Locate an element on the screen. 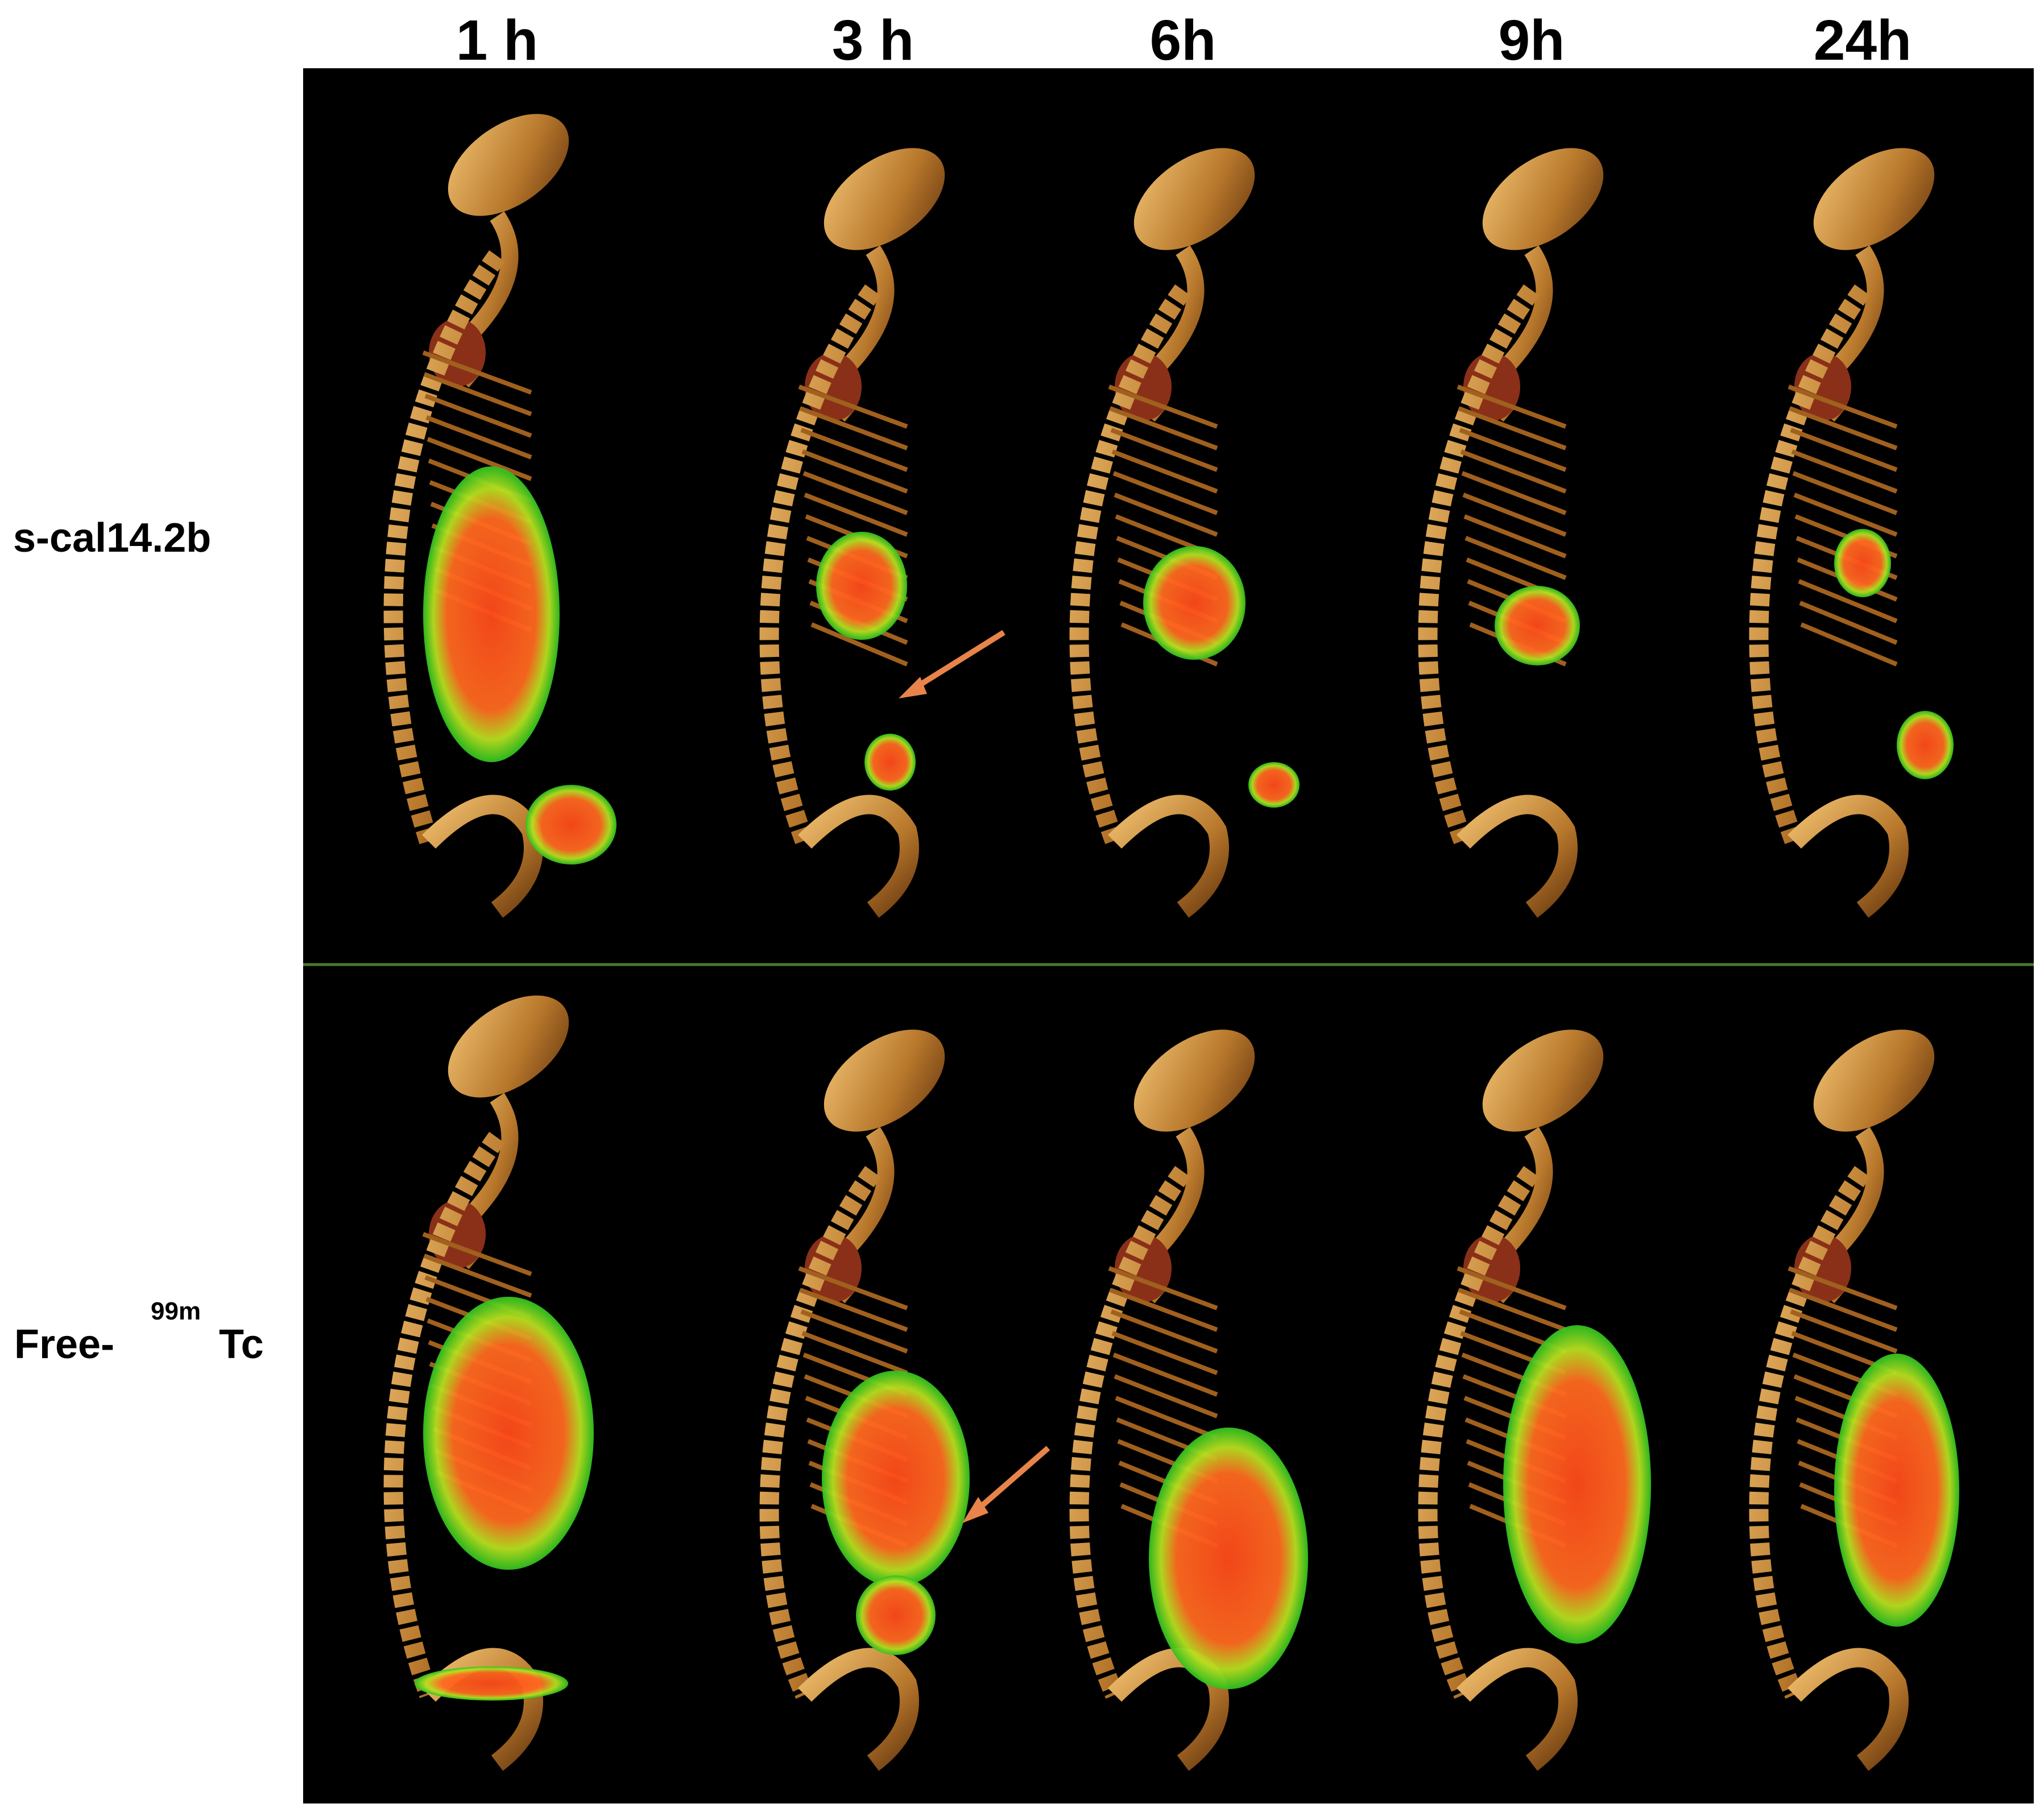 This screenshot has height=1816, width=2044. row-label-suffix: Tc is located at coordinates (241, 1344).